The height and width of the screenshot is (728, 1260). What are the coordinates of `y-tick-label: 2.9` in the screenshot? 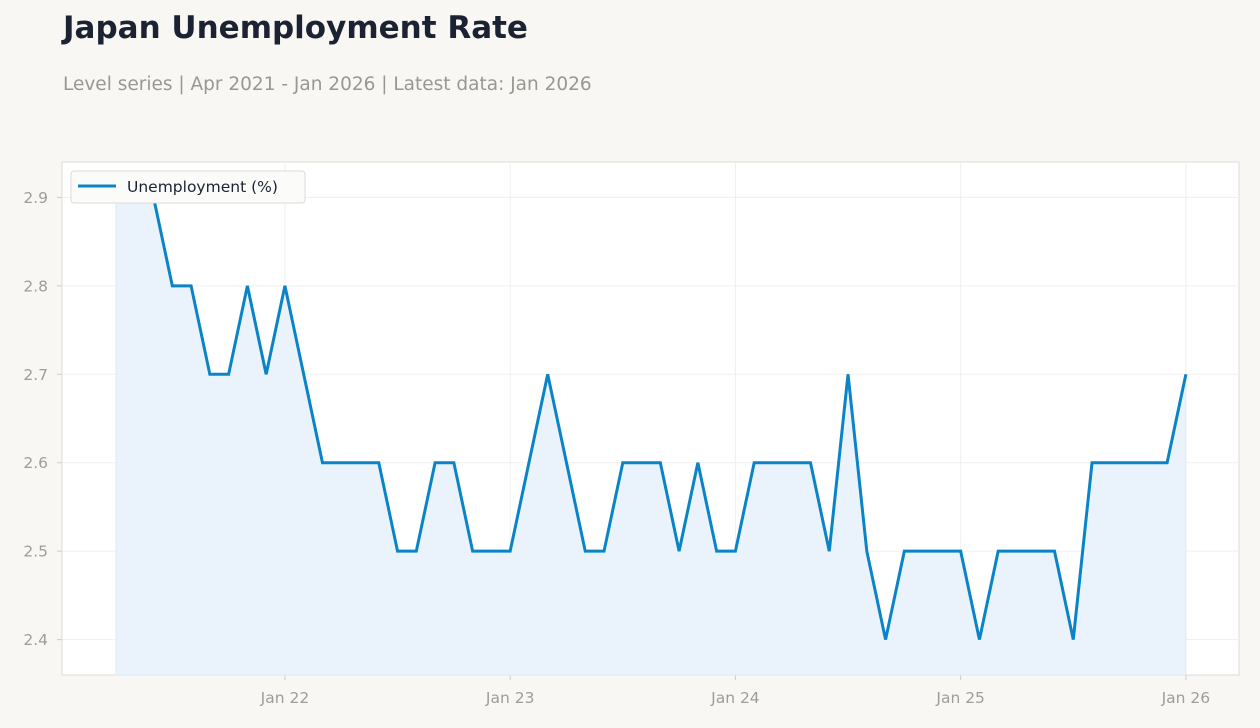 It's located at (35, 198).